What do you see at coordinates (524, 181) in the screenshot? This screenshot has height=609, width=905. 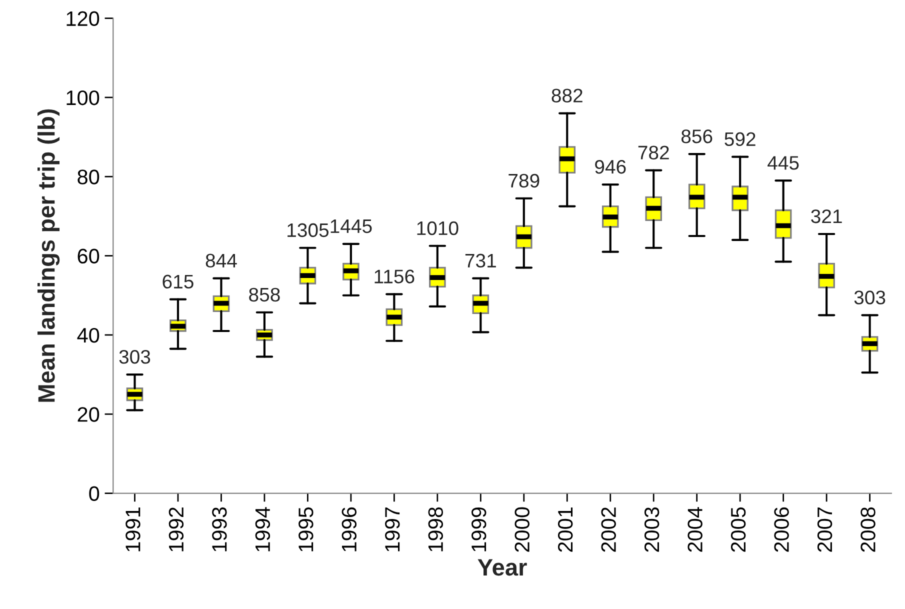 I see `annotation: 789` at bounding box center [524, 181].